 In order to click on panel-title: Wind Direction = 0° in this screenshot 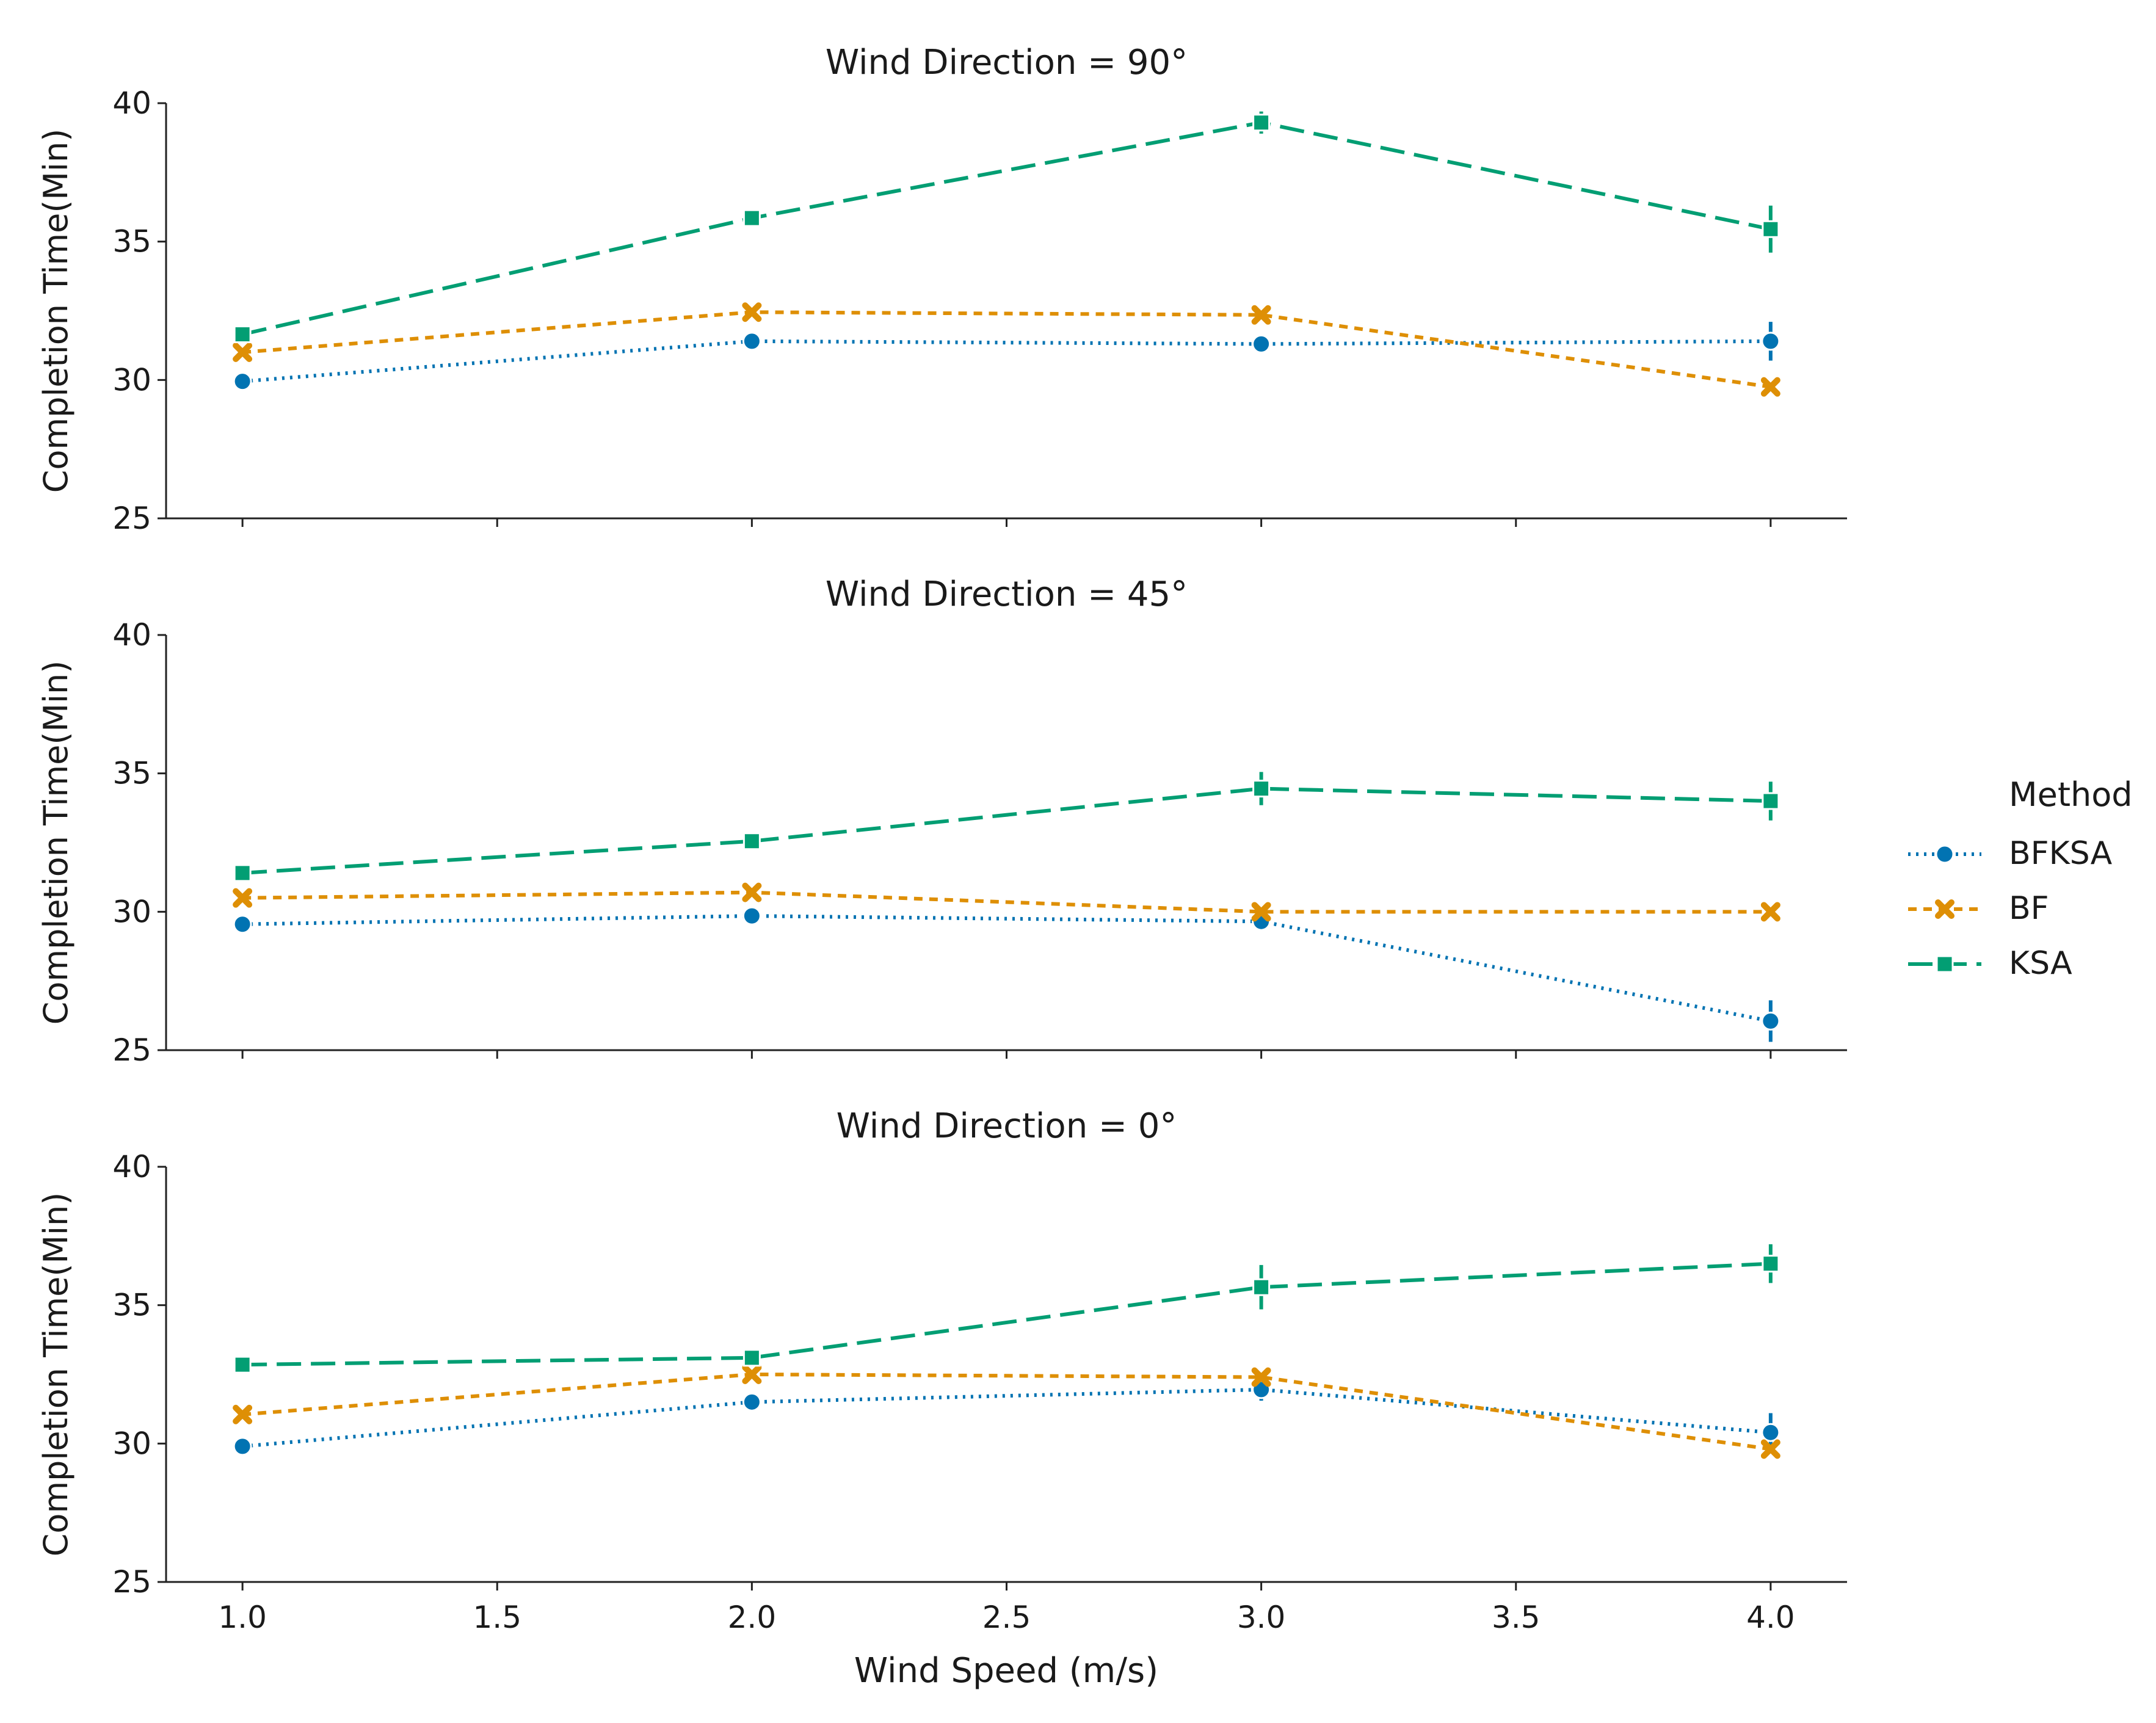, I will do `click(1007, 1126)`.